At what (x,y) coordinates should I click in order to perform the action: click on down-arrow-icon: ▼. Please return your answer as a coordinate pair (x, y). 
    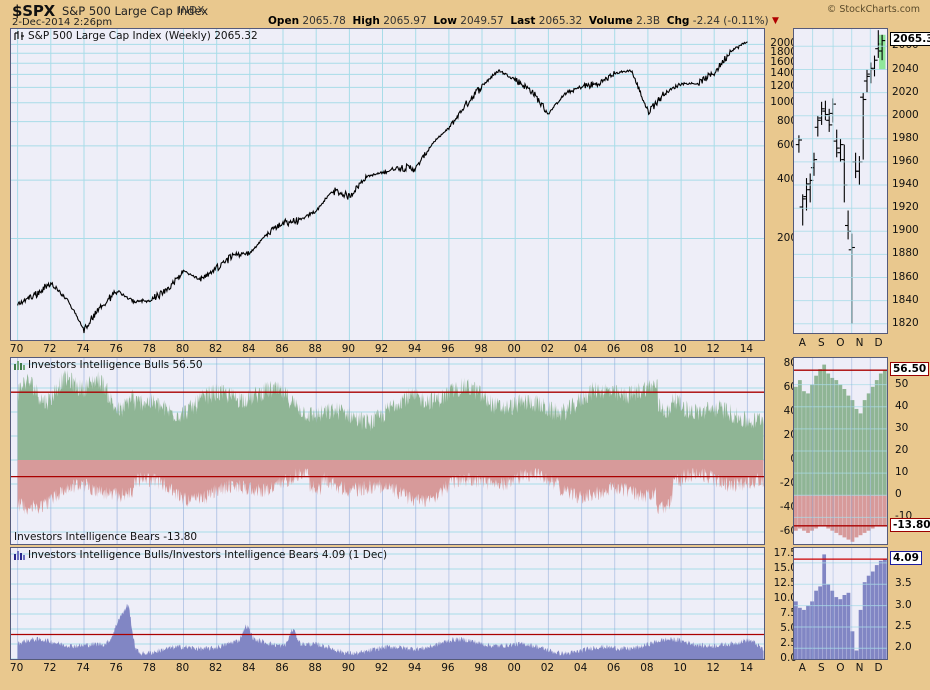
    Looking at the image, I should click on (775, 21).